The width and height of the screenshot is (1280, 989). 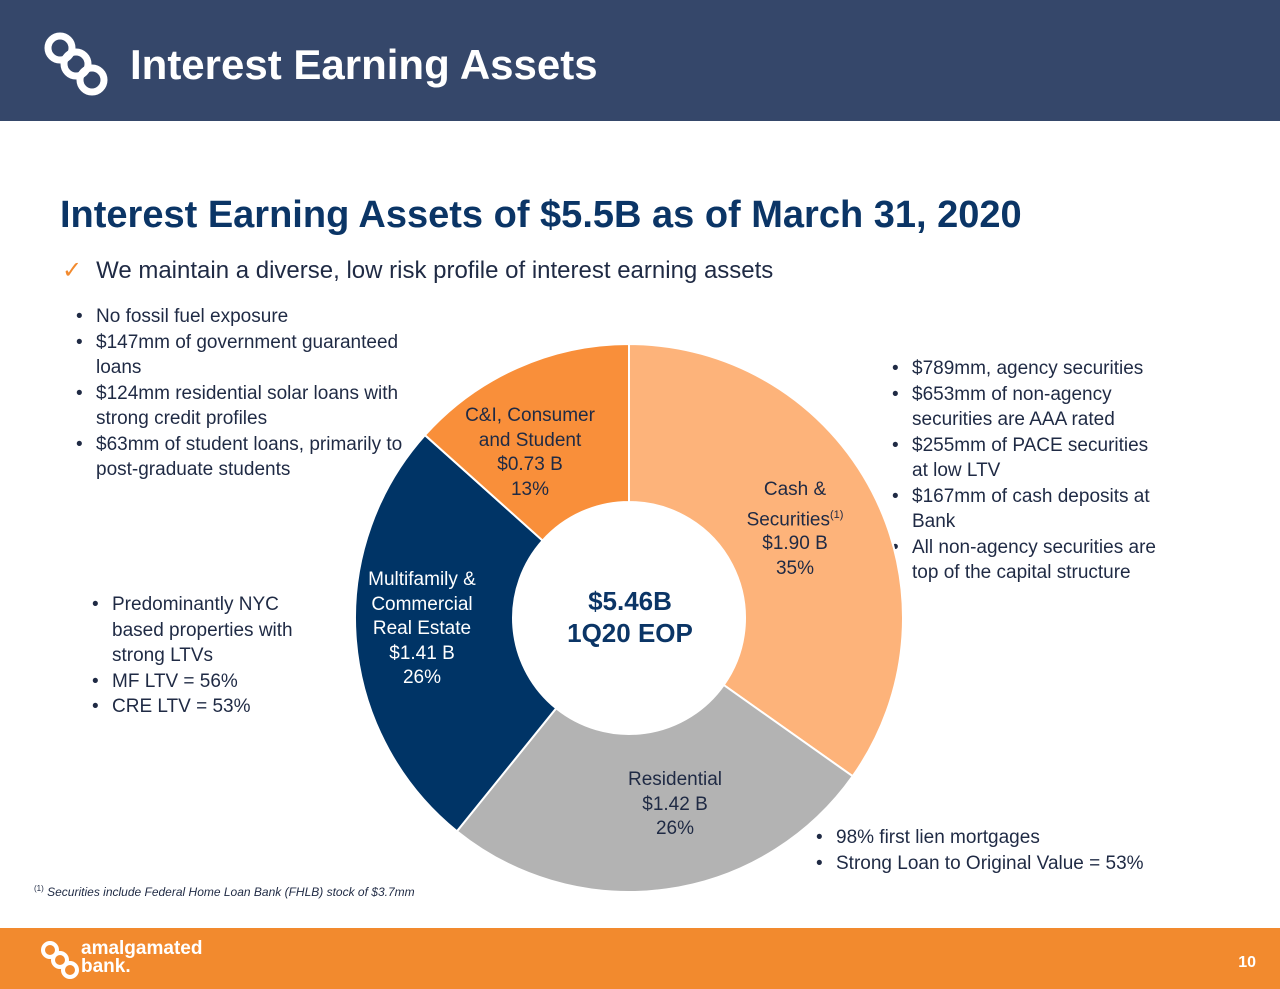 What do you see at coordinates (640, 958) in the screenshot?
I see `footer-bar: amalgamated bank. 10` at bounding box center [640, 958].